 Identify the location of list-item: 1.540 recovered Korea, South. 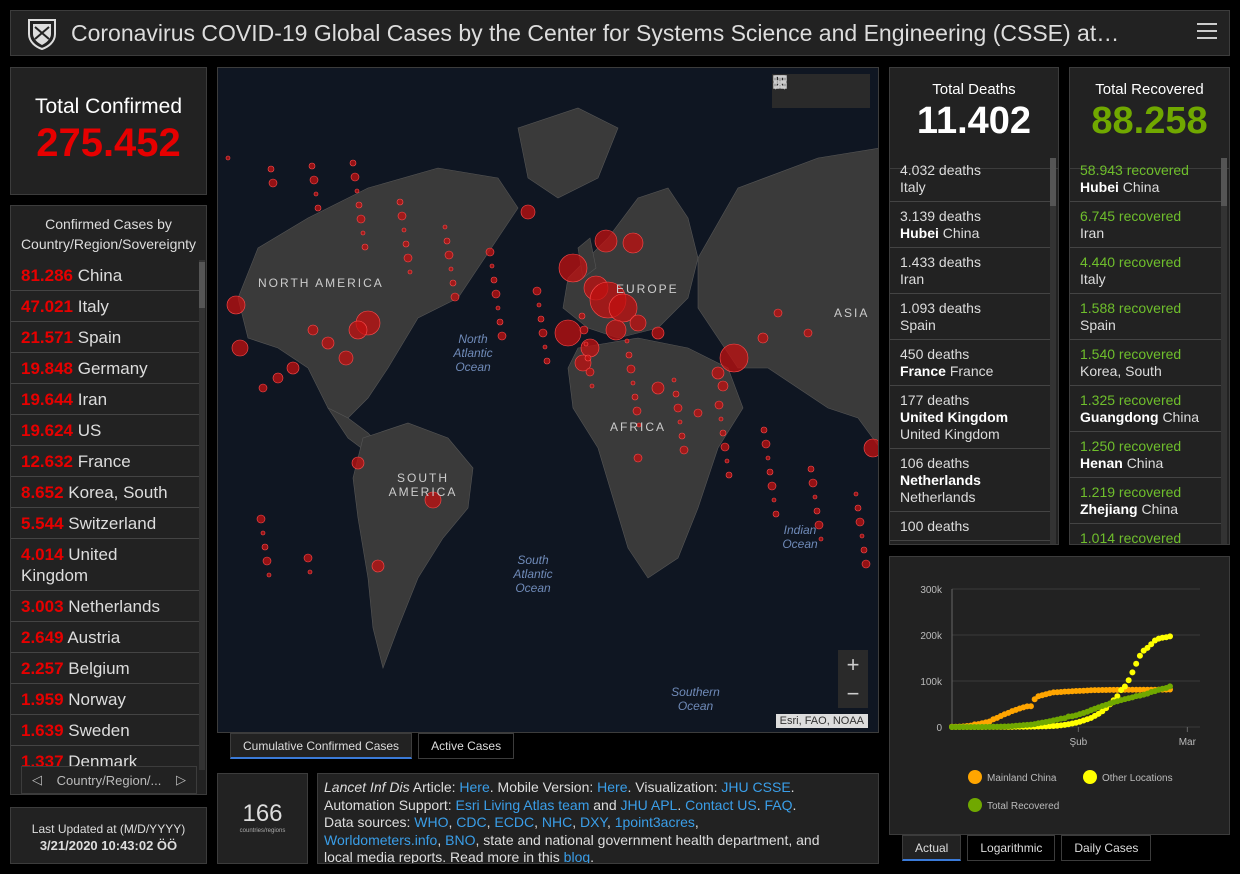
(1146, 363).